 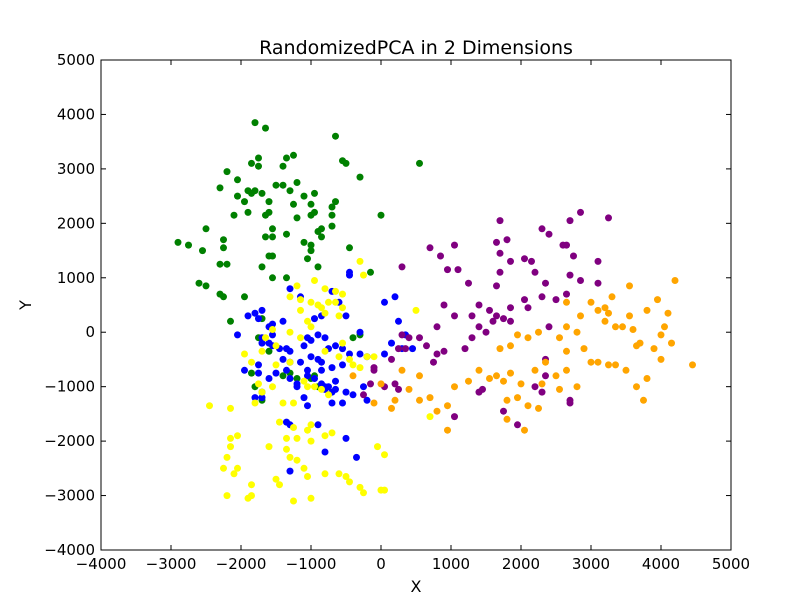 I want to click on y-tick-label: 0, so click(x=90, y=332).